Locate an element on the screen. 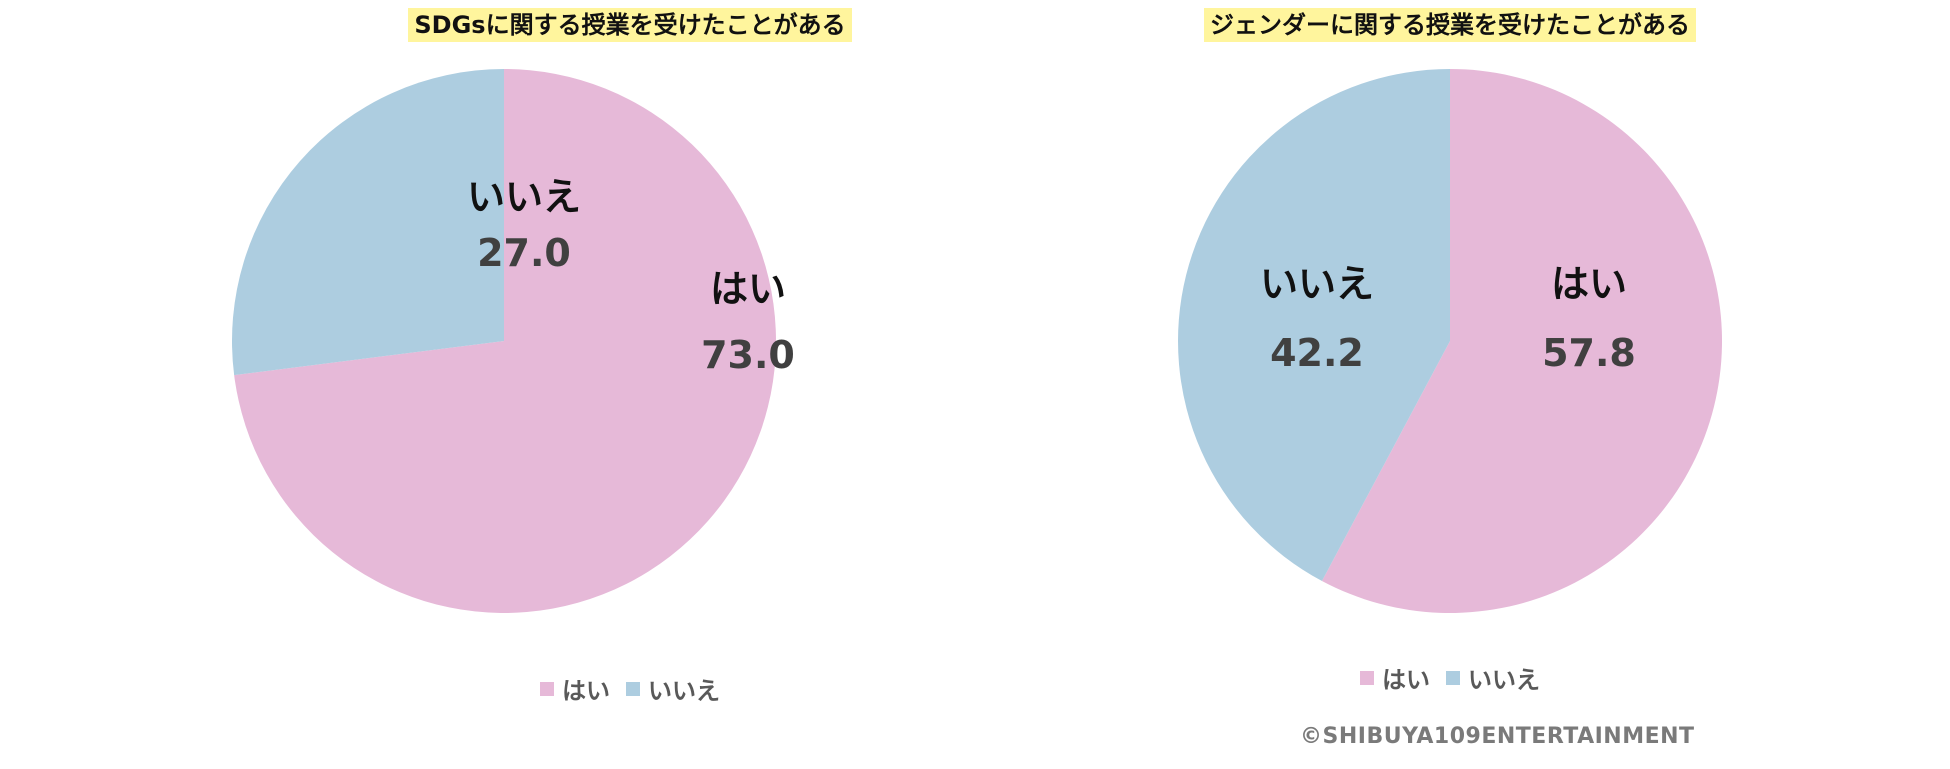 The width and height of the screenshot is (1950, 769). copyright-text: ©SHIBUYA109ENTERTAINMENT is located at coordinates (1497, 736).